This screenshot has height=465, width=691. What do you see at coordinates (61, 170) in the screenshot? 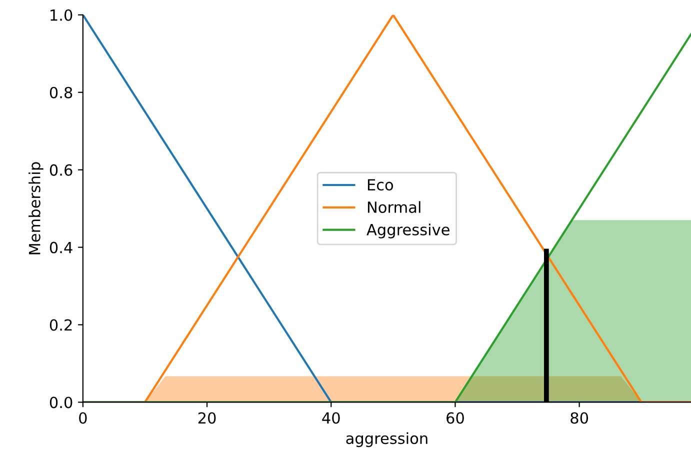
I see `y-tick-label: 0.6` at bounding box center [61, 170].